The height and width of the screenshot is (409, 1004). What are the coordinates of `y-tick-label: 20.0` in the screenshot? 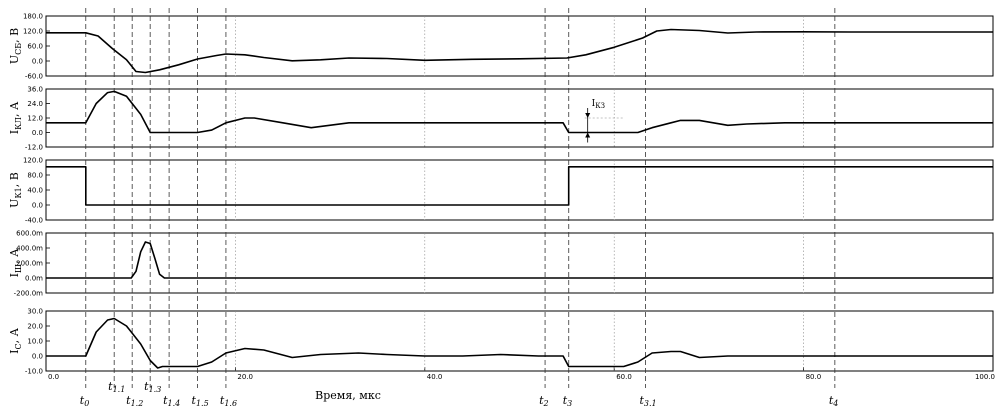 It's located at (35, 327).